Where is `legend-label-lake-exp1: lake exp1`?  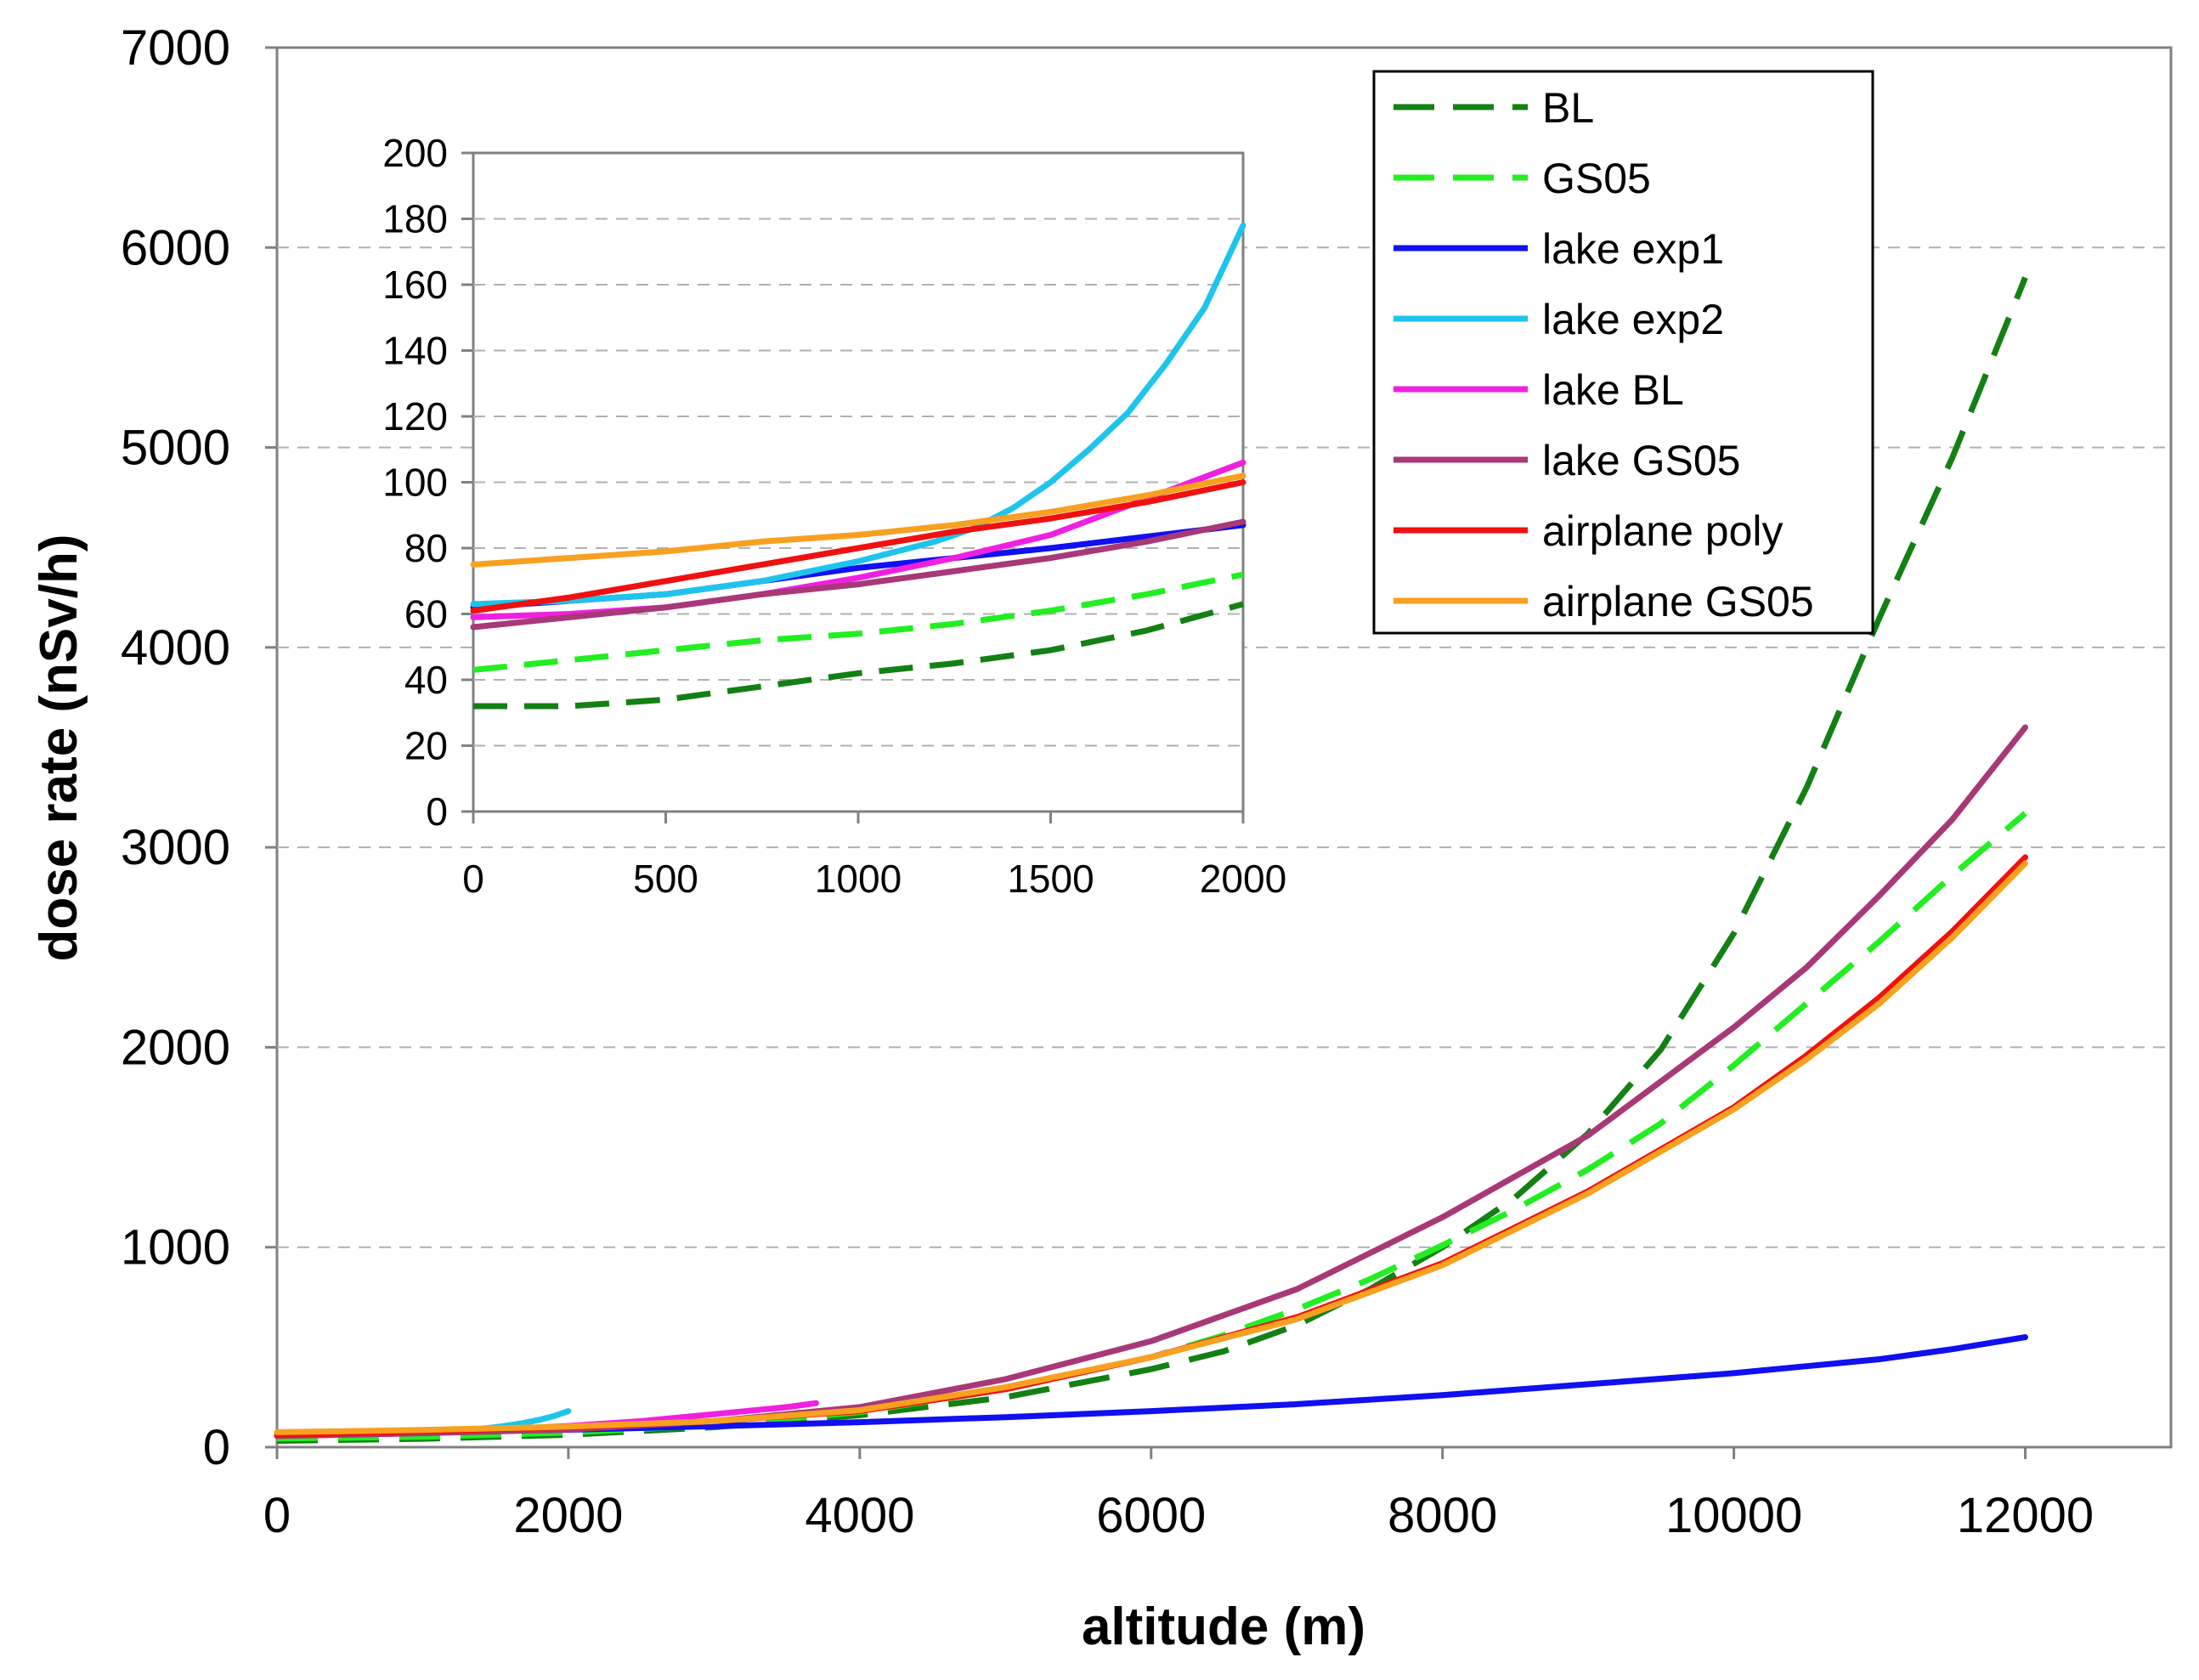
legend-label-lake-exp1: lake exp1 is located at coordinates (1633, 249).